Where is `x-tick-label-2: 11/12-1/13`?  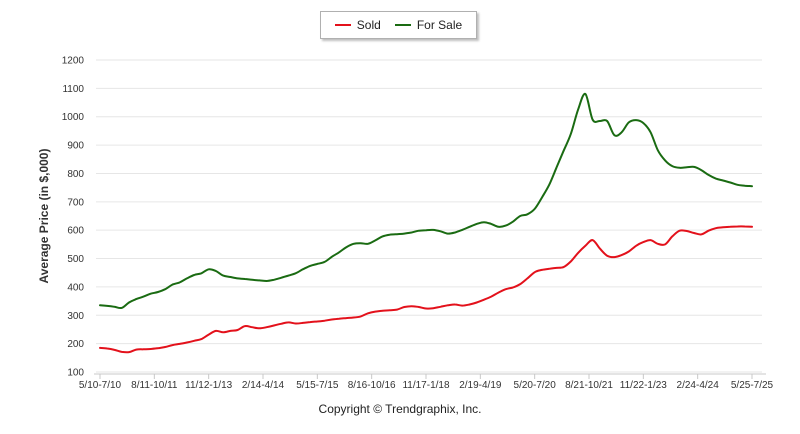
x-tick-label-2: 11/12-1/13 is located at coordinates (209, 385).